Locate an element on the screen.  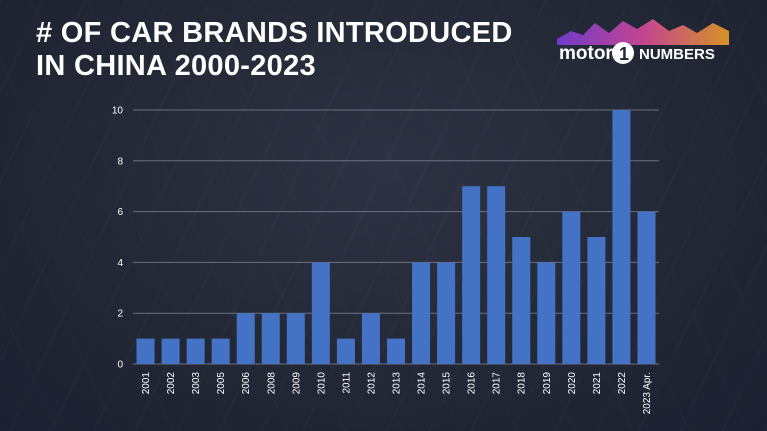
y-tick-label: 0 is located at coordinates (120, 365).